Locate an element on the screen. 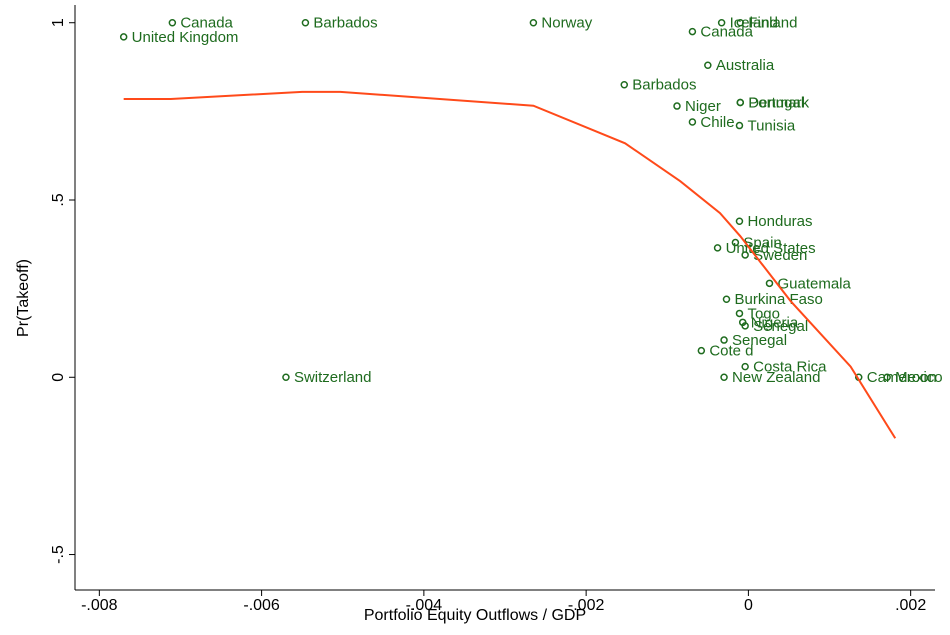  point-label: Switzerland is located at coordinates (333, 377).